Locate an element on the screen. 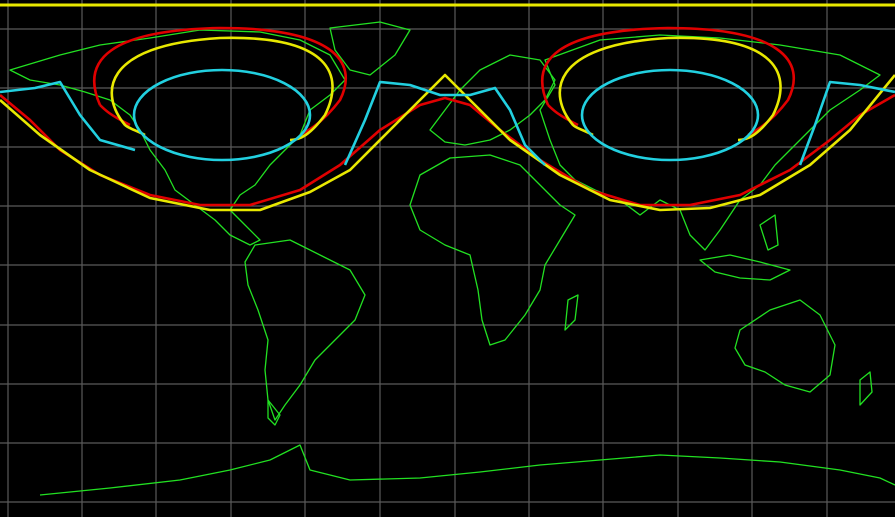 The width and height of the screenshot is (895, 517). greenland is located at coordinates (370, 48).